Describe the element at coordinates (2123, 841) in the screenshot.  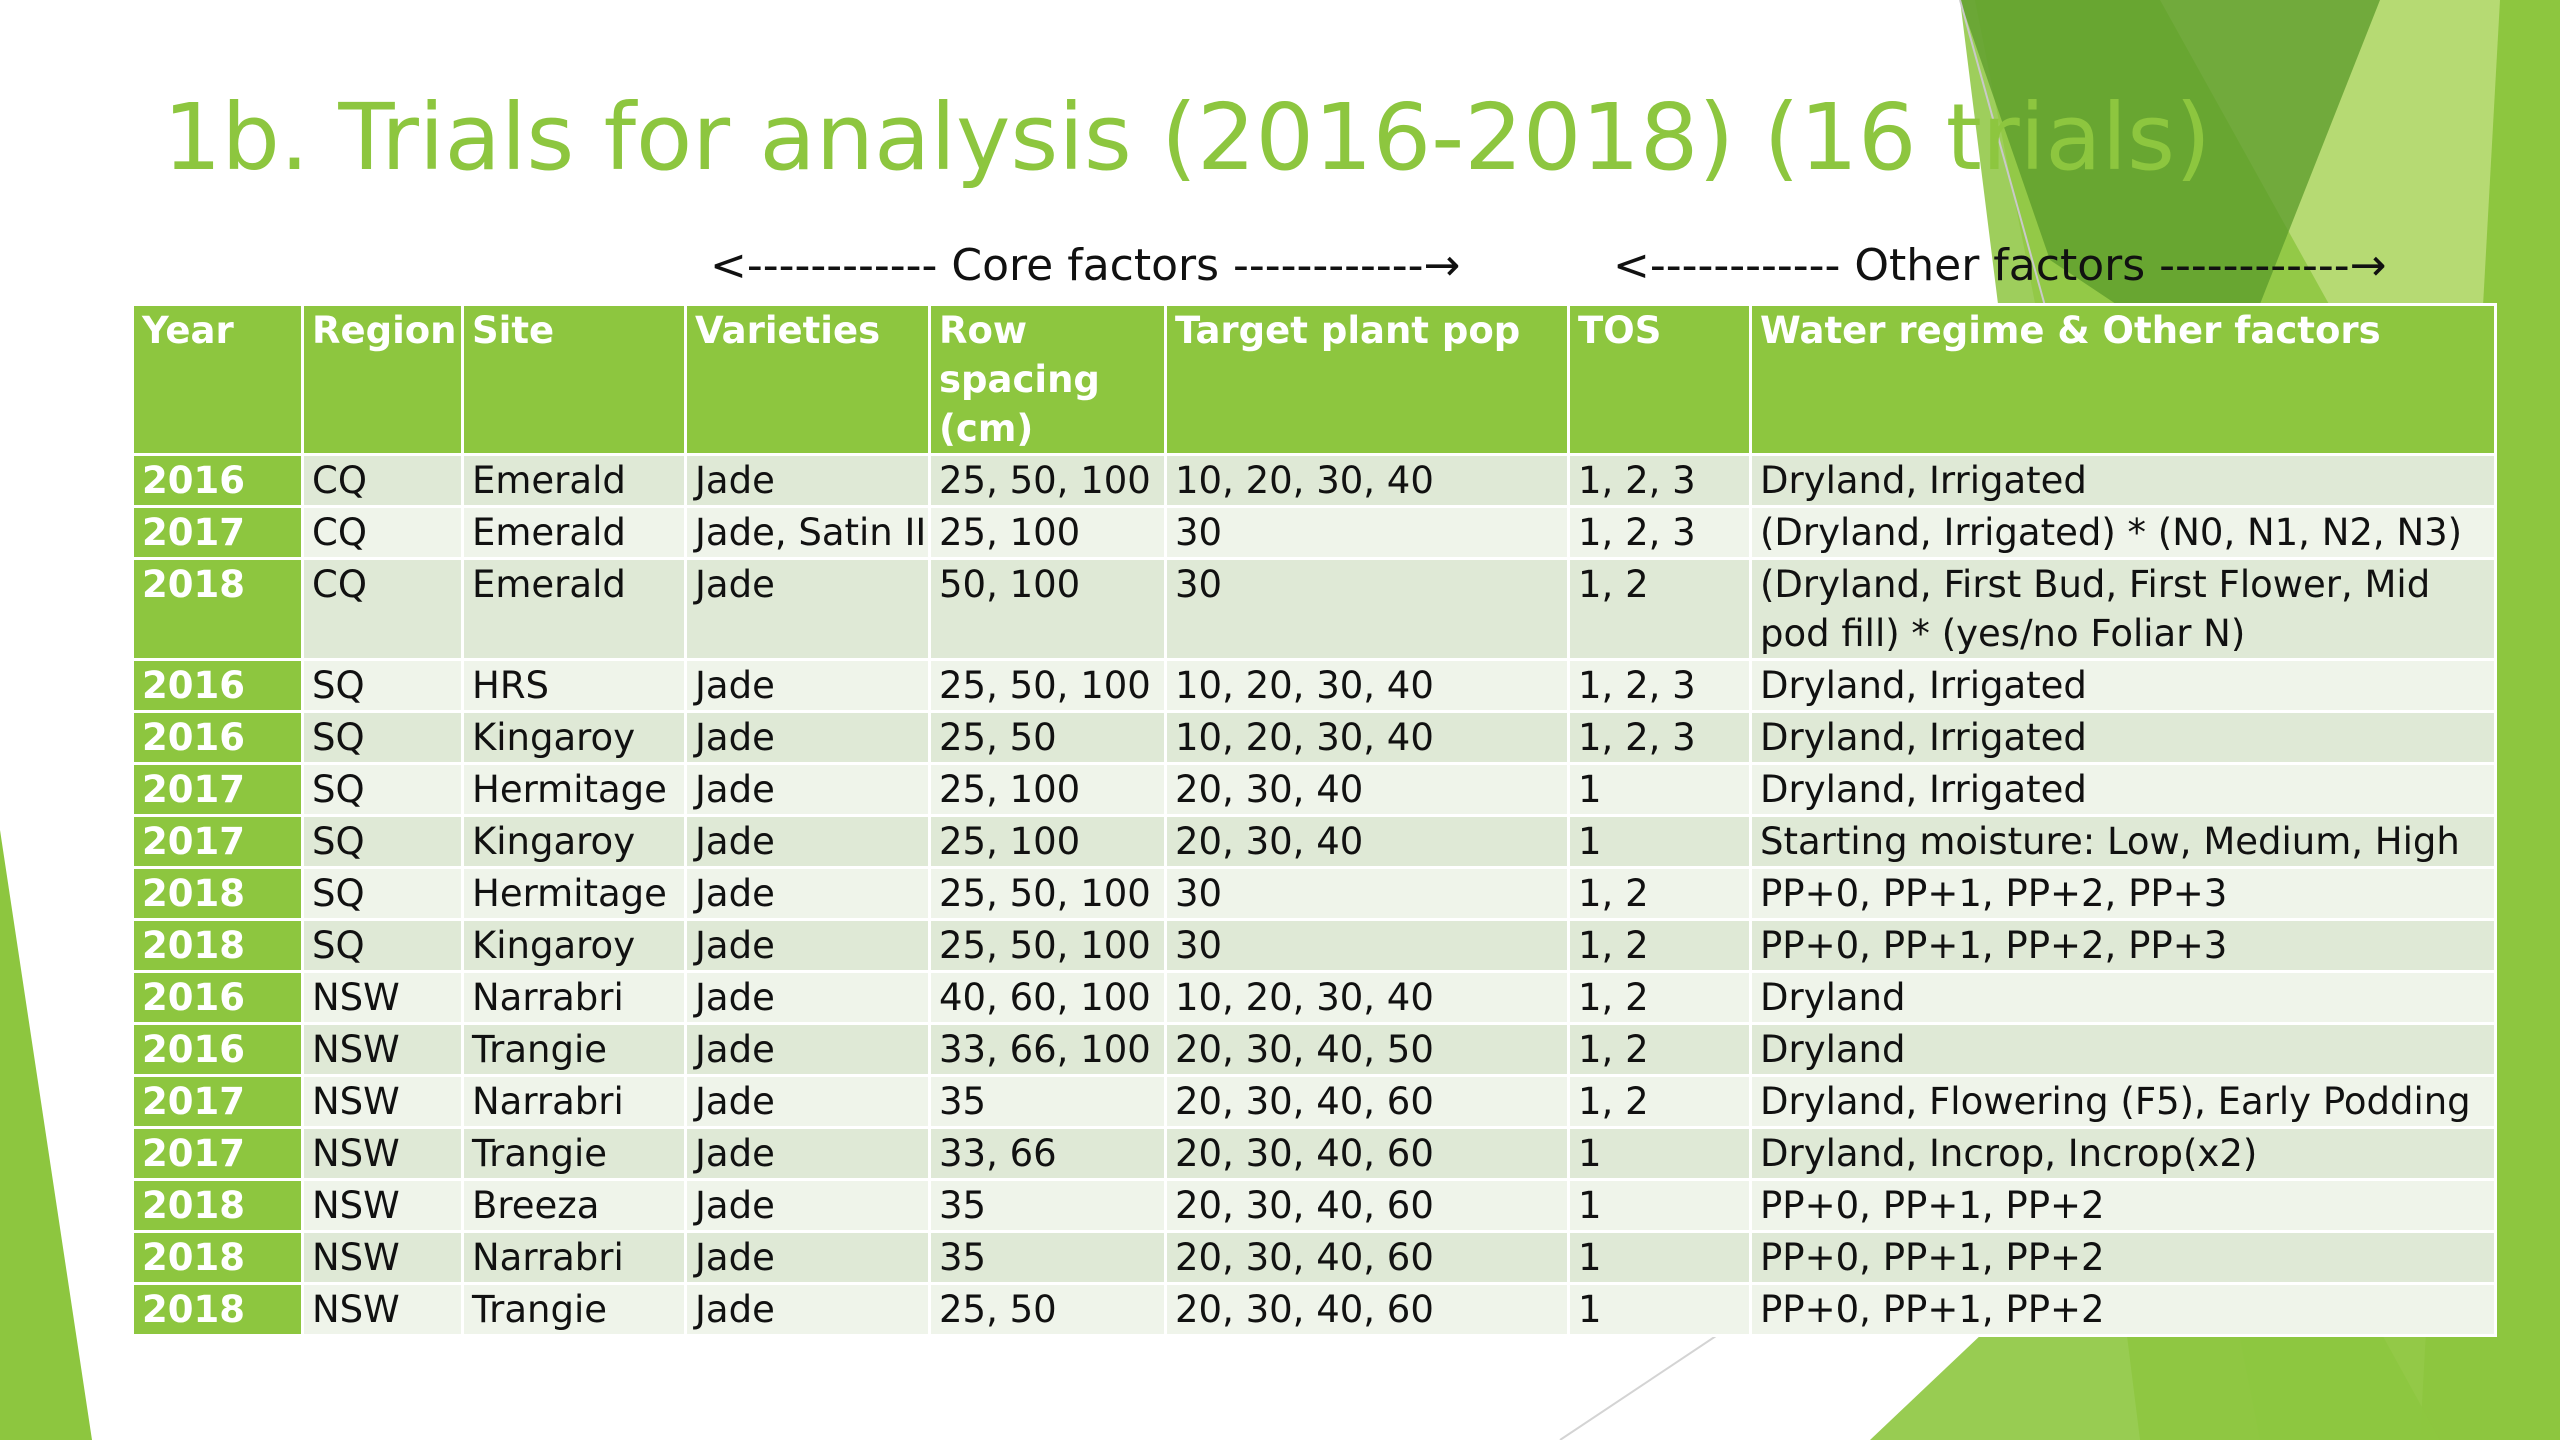
I see `cell-water-regime: Starting moisture: Low, Medium, High` at that location.